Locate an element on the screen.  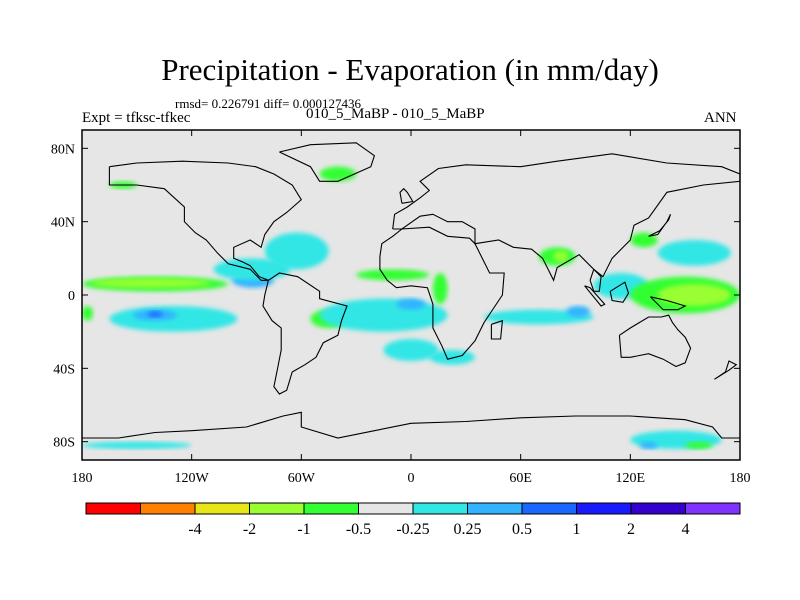
field-patch-indian-ocean-wet is located at coordinates (578, 311).